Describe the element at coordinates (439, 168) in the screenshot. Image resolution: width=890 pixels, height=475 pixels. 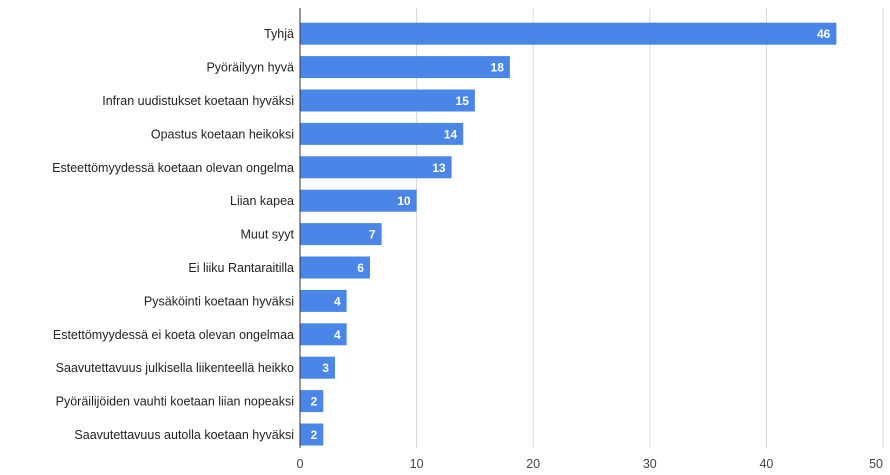
I see `data-label: 13` at that location.